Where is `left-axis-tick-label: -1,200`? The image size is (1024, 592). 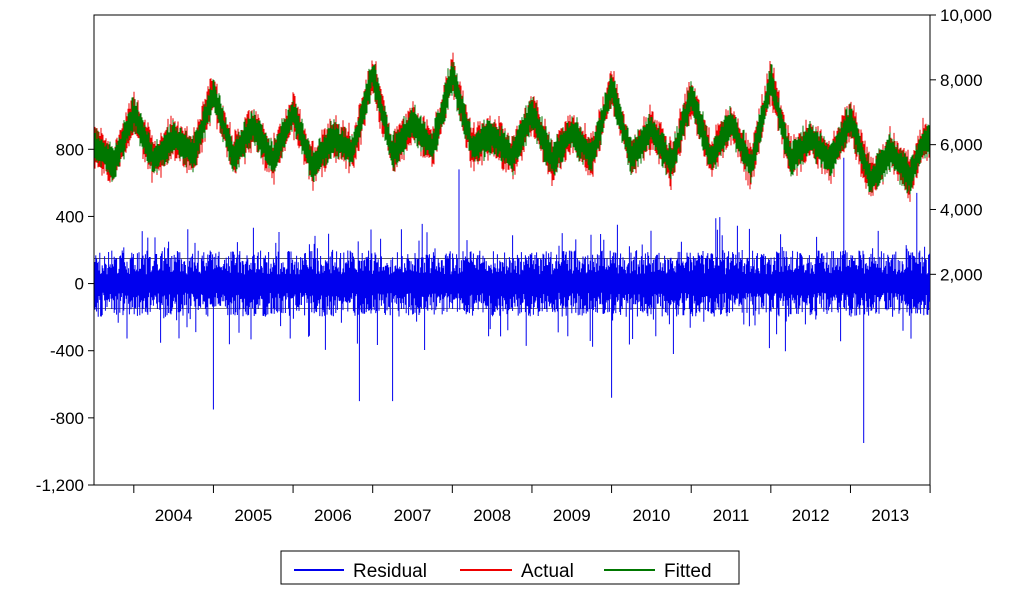 left-axis-tick-label: -1,200 is located at coordinates (60, 485).